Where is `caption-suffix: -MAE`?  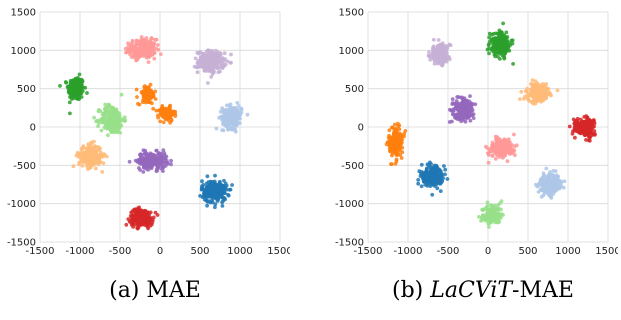 caption-suffix: -MAE is located at coordinates (543, 290).